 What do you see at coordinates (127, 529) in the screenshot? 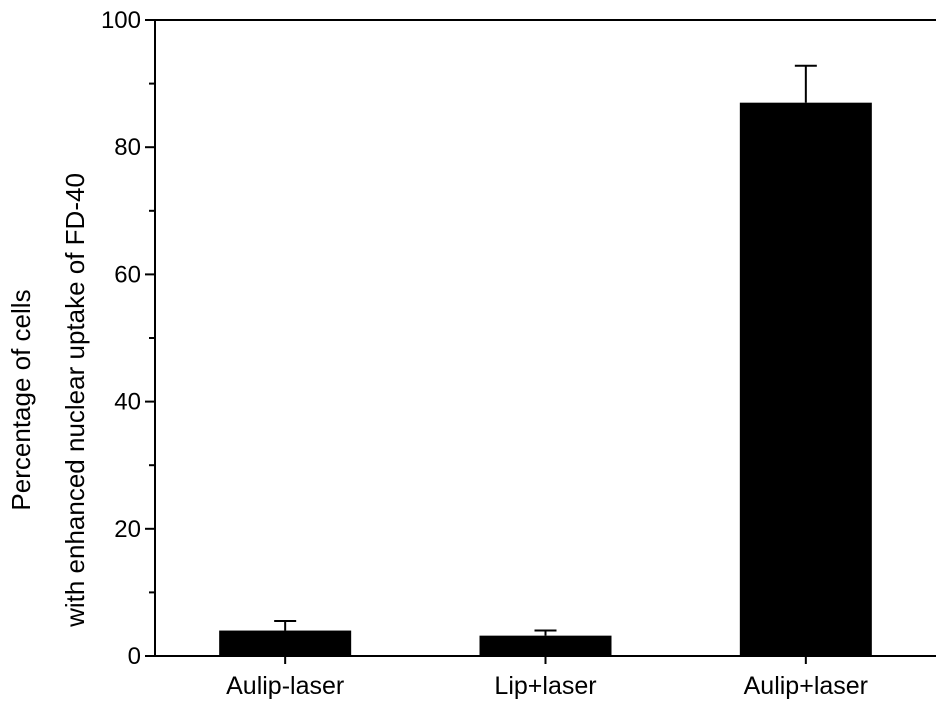
I see `y-tick-label: 20` at bounding box center [127, 529].